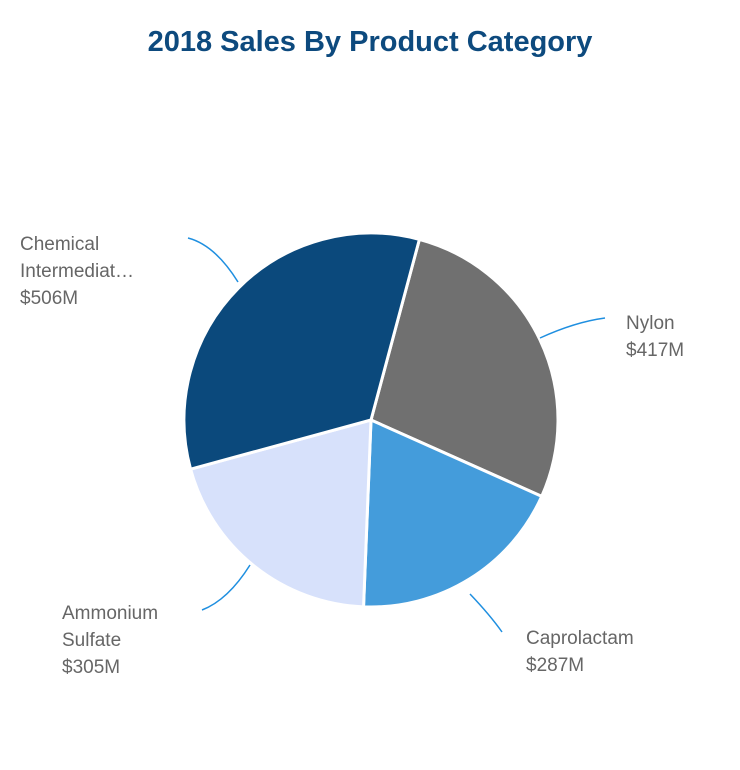  What do you see at coordinates (91, 667) in the screenshot?
I see `label-value: $305M` at bounding box center [91, 667].